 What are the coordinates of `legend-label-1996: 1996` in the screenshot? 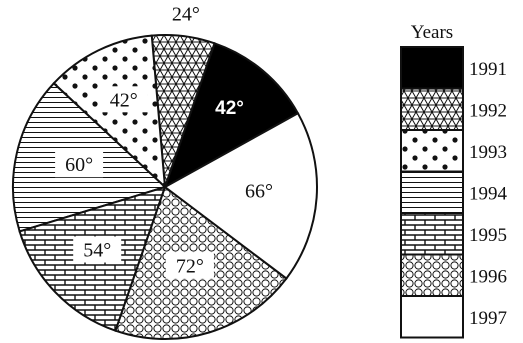 It's located at (488, 276).